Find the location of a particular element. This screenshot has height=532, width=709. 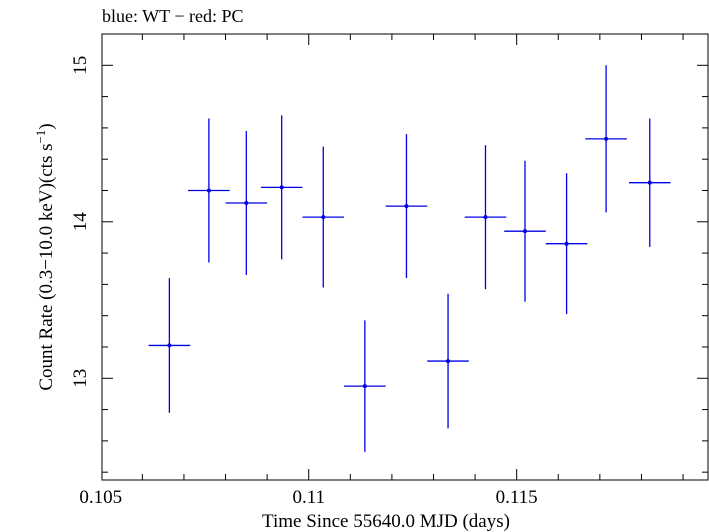

x-tick-label: 0.11 is located at coordinates (308, 497).